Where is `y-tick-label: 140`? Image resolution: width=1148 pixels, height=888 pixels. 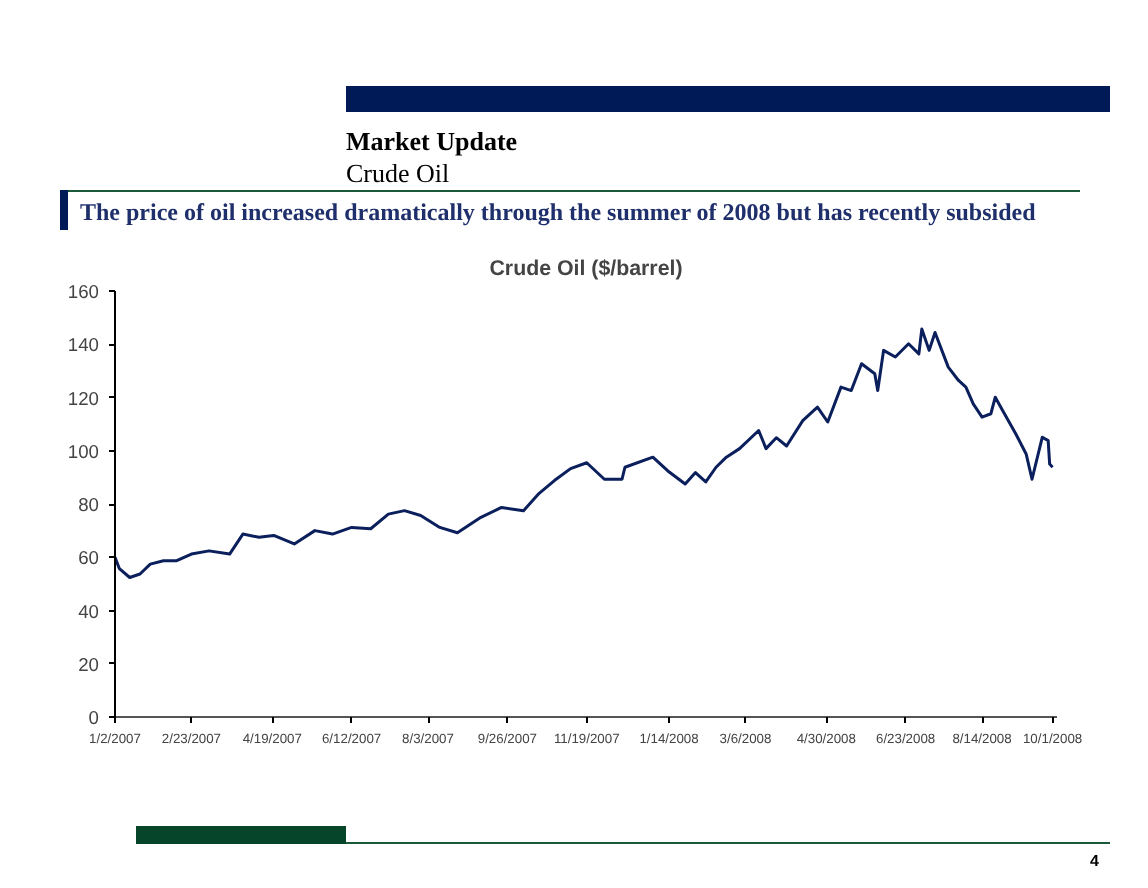 y-tick-label: 140 is located at coordinates (83, 345).